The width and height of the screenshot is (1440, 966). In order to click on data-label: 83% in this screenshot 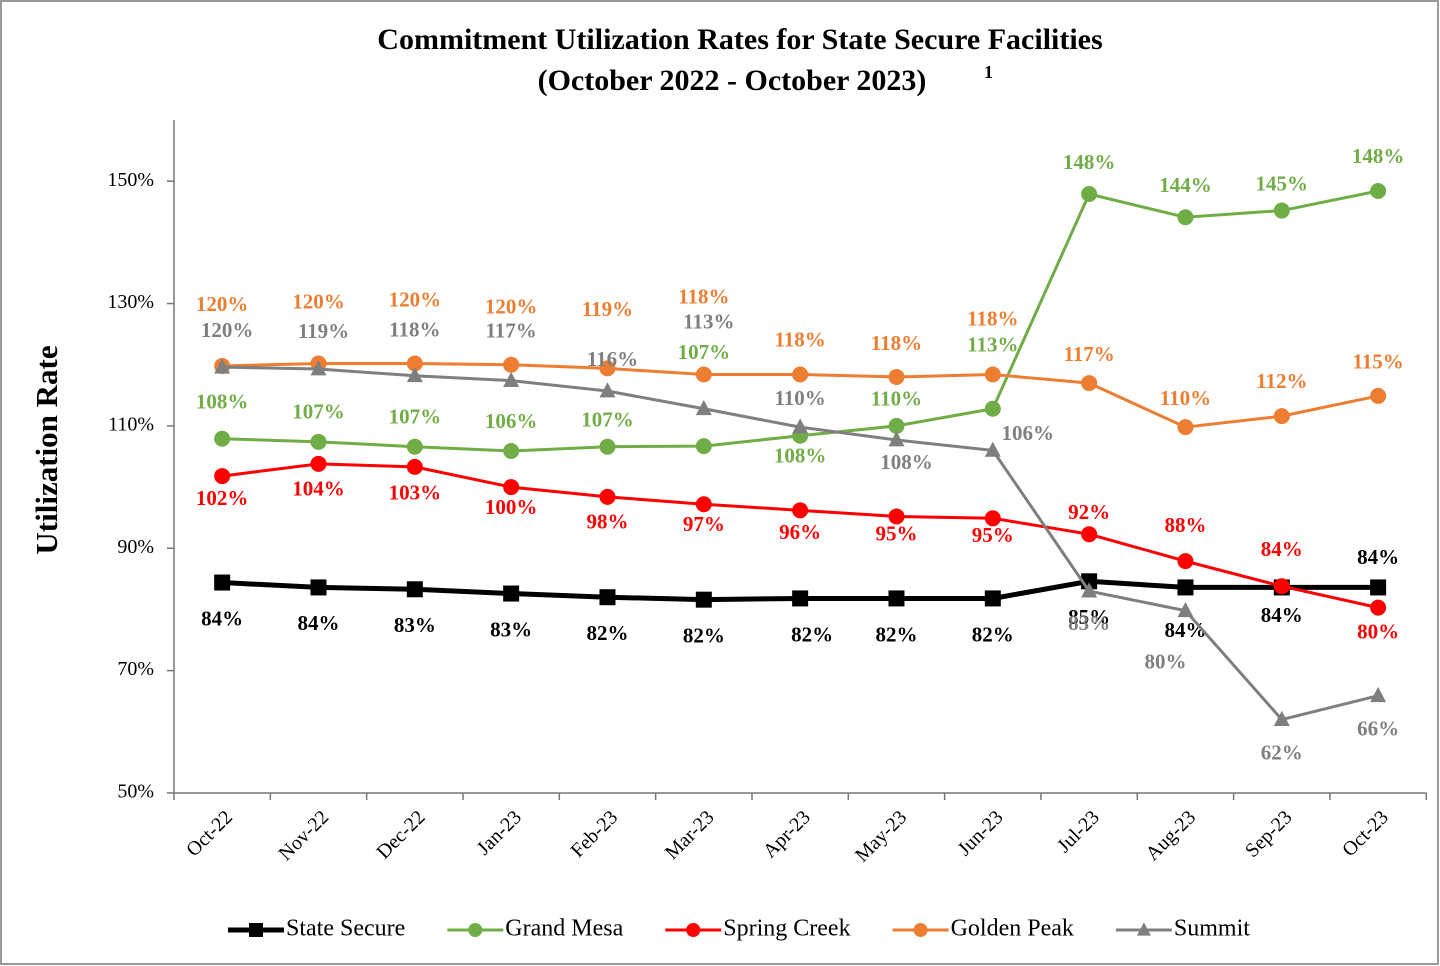, I will do `click(1089, 623)`.